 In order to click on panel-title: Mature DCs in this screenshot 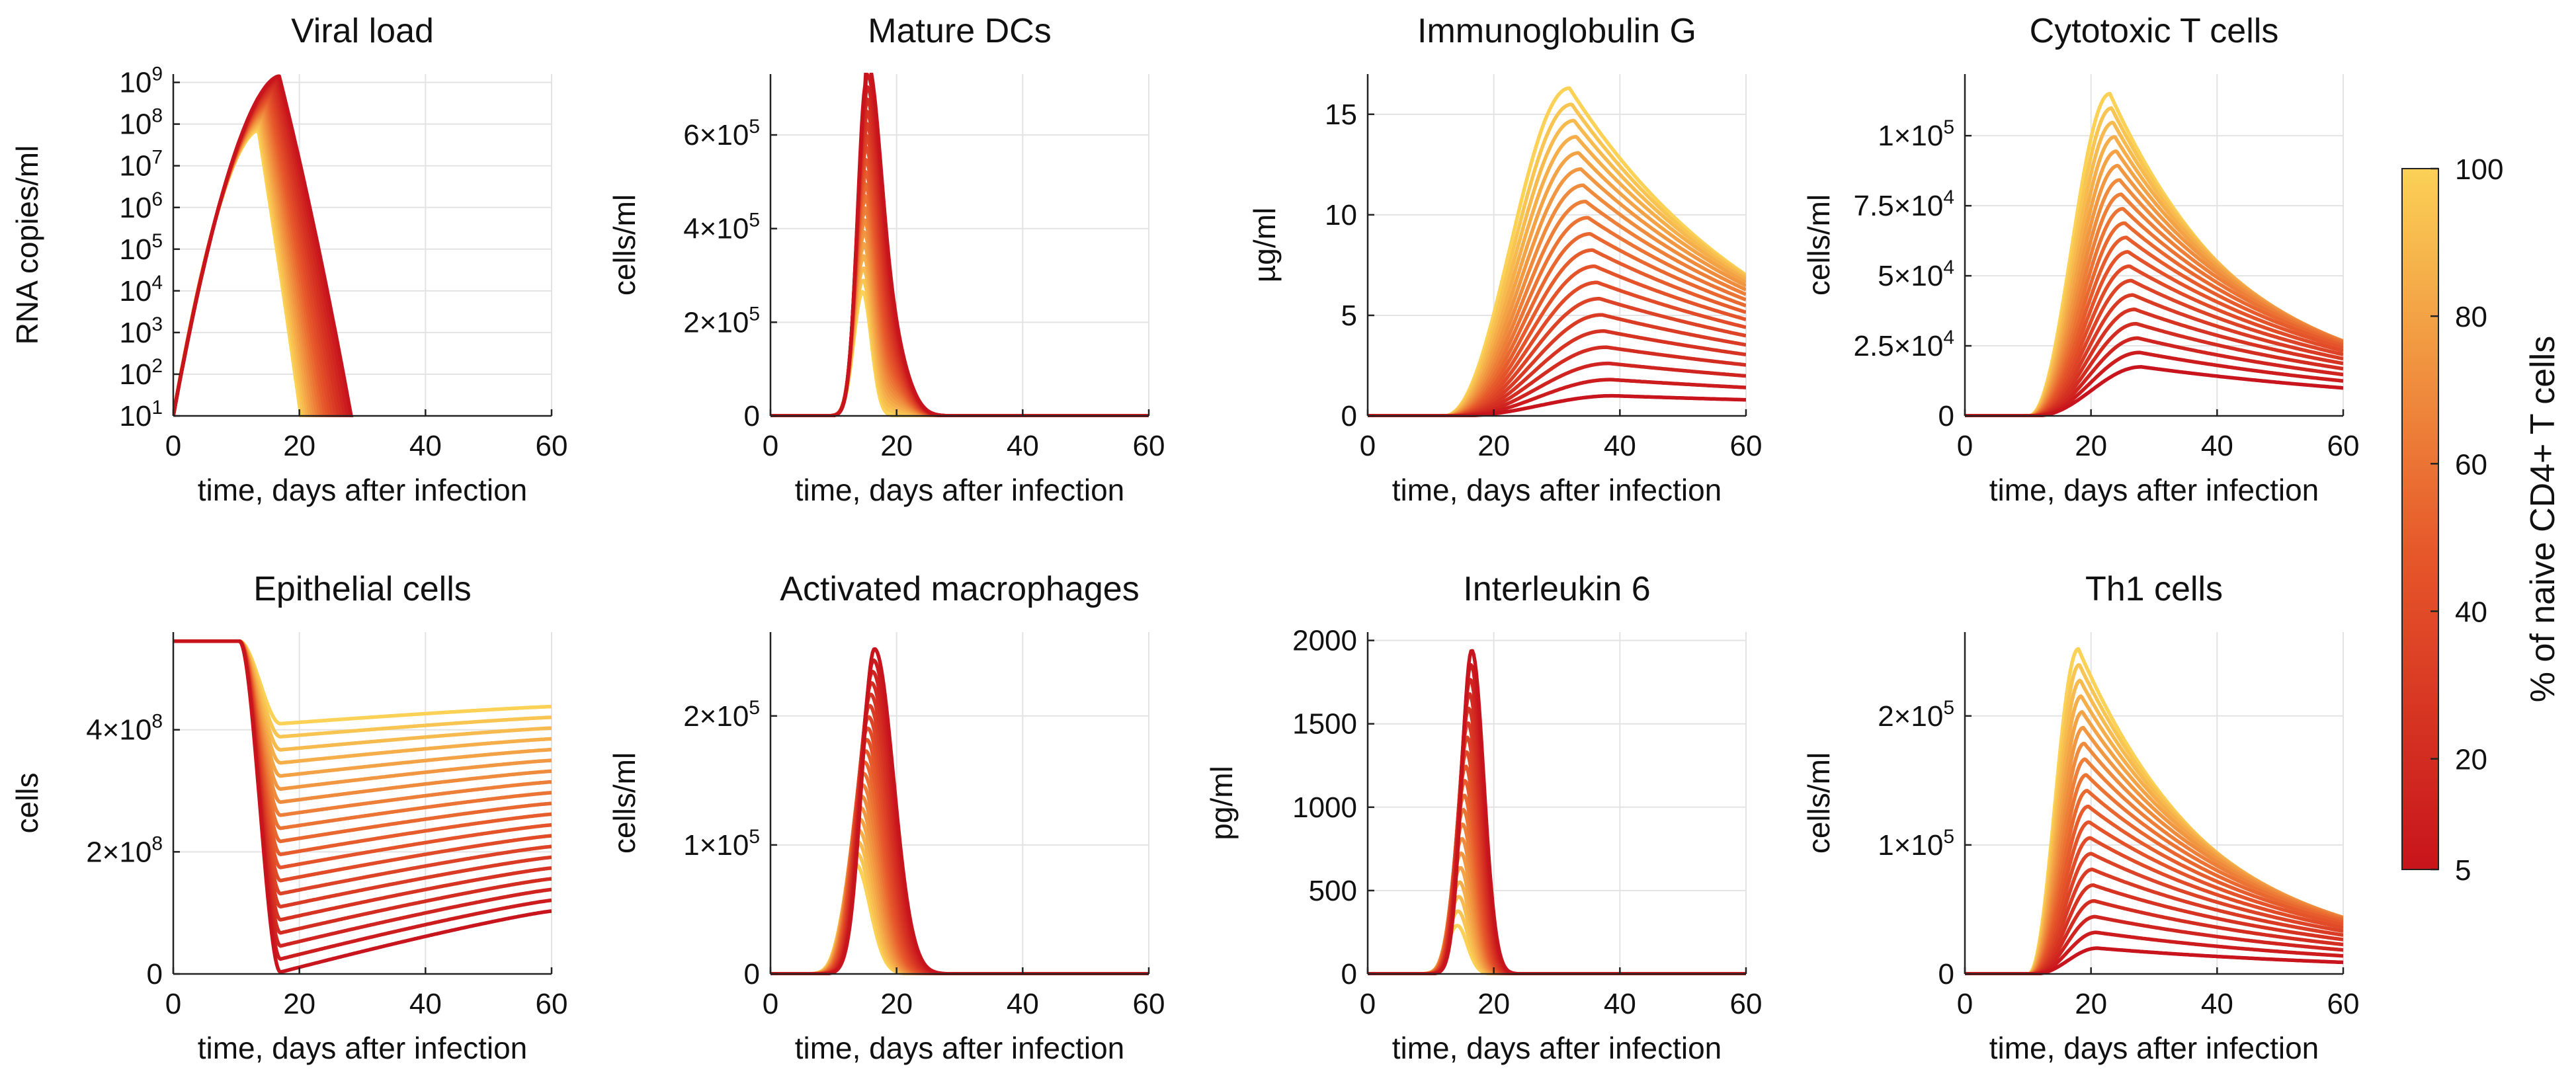, I will do `click(960, 31)`.